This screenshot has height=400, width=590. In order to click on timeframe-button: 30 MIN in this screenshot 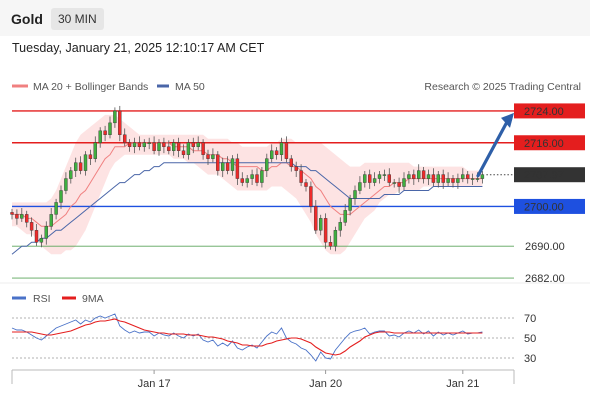, I will do `click(77, 19)`.